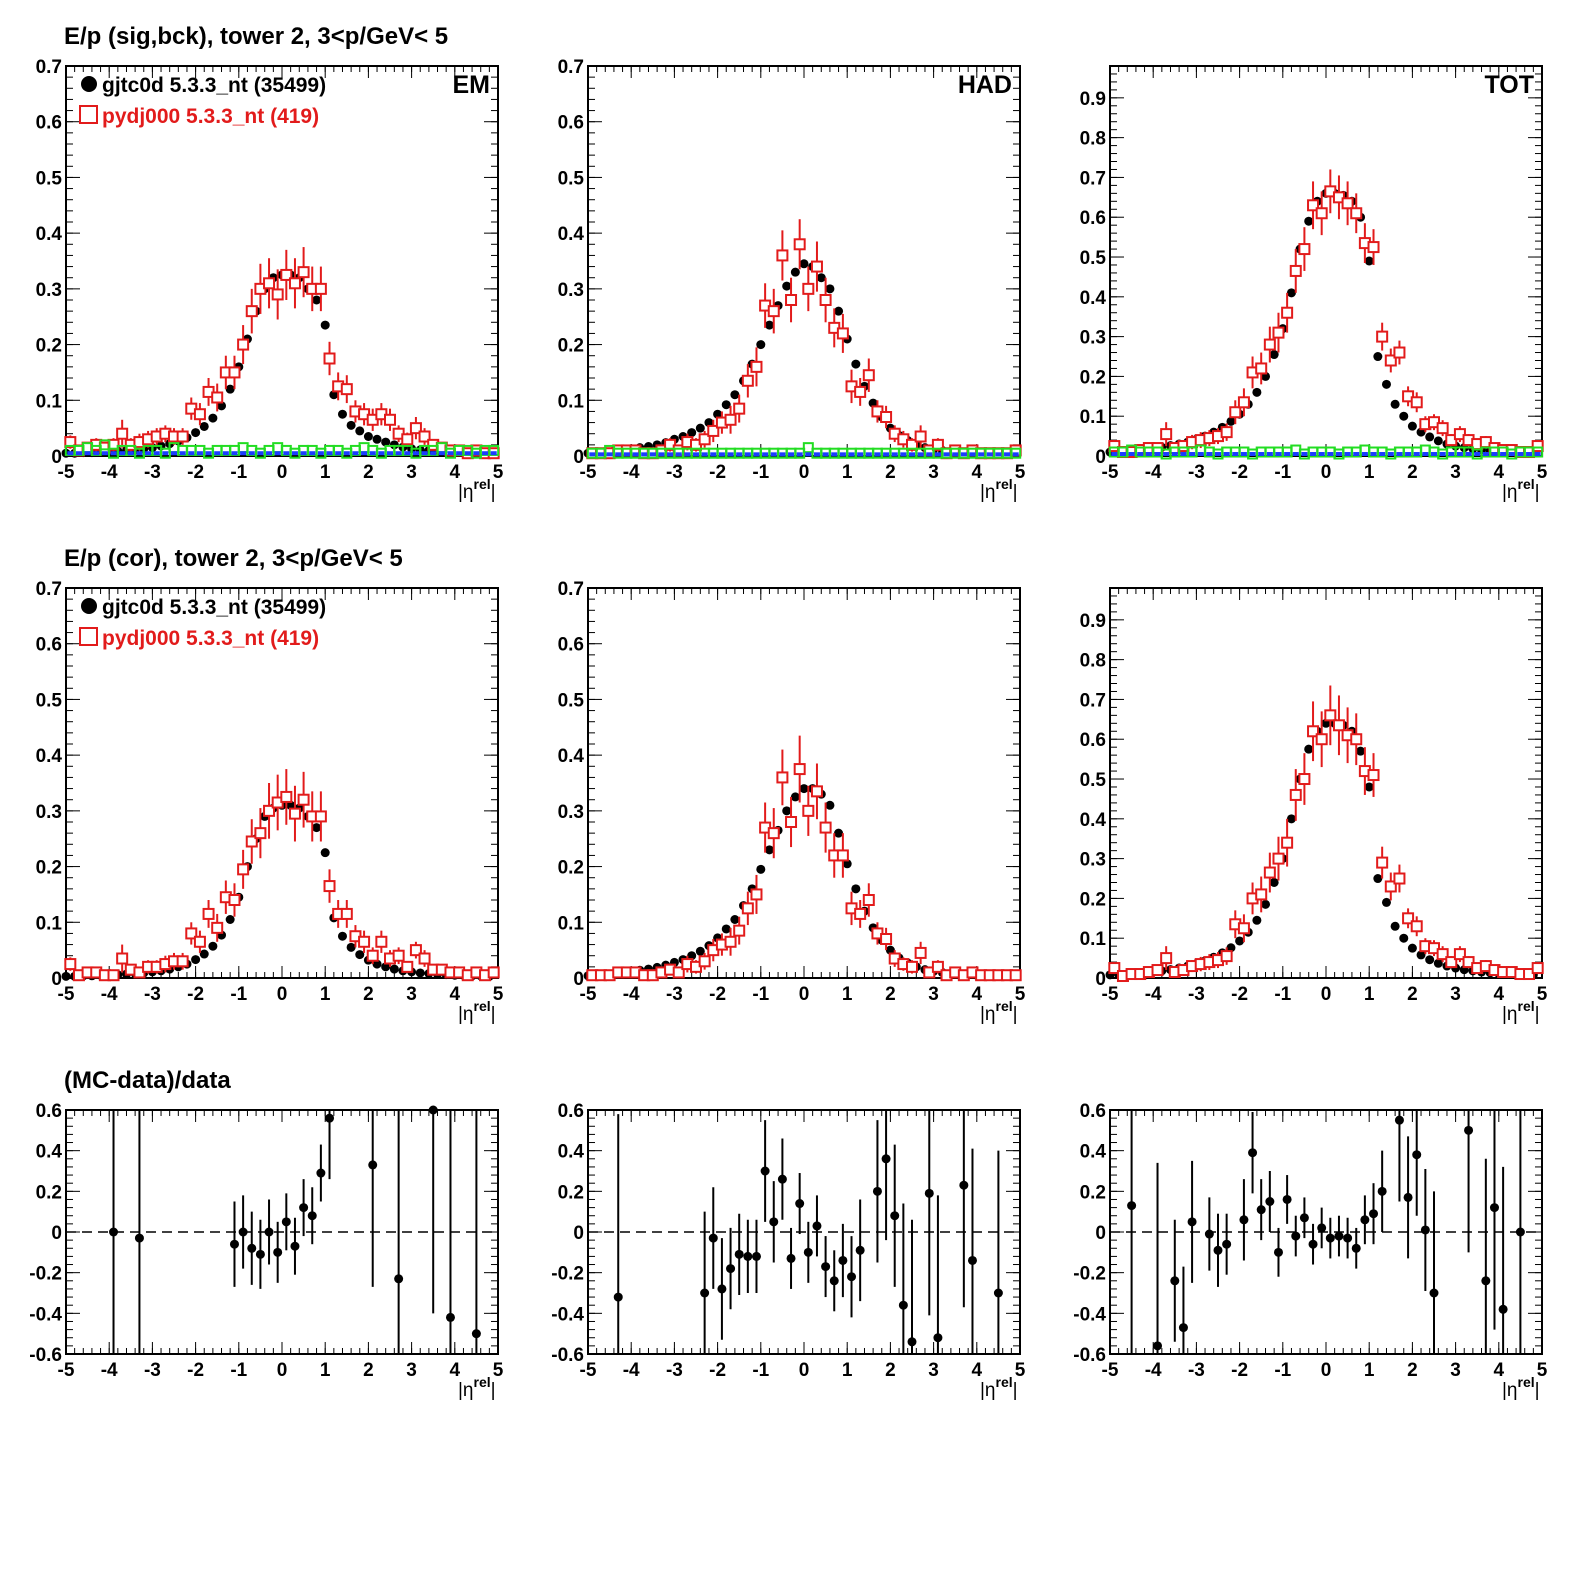 This screenshot has height=1575, width=1575. Describe the element at coordinates (1093, 99) in the screenshot. I see `y-tick-label: 0.9` at that location.